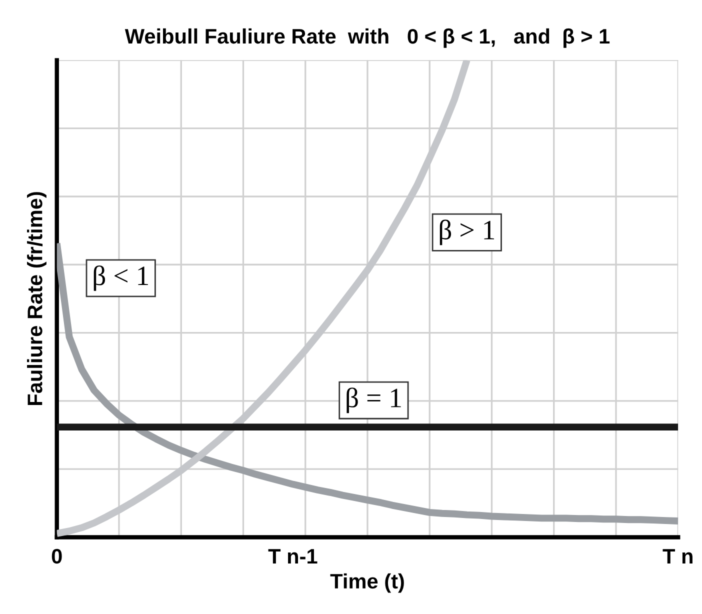 This screenshot has height=614, width=702. What do you see at coordinates (677, 556) in the screenshot?
I see `x-tick-label: T n` at bounding box center [677, 556].